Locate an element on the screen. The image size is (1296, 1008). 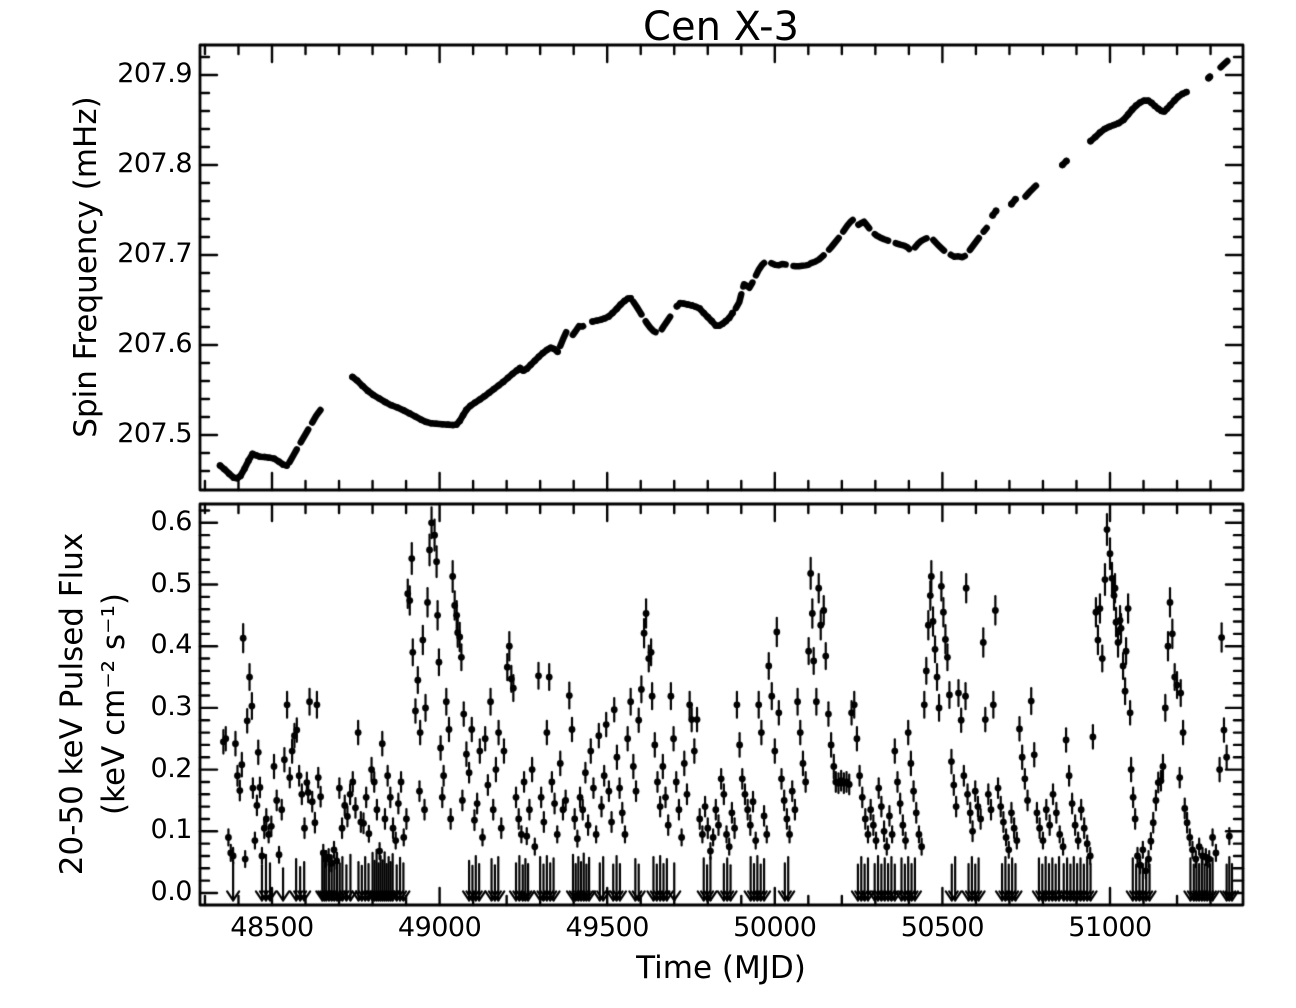
time-tick-label: 50000 is located at coordinates (775, 927).